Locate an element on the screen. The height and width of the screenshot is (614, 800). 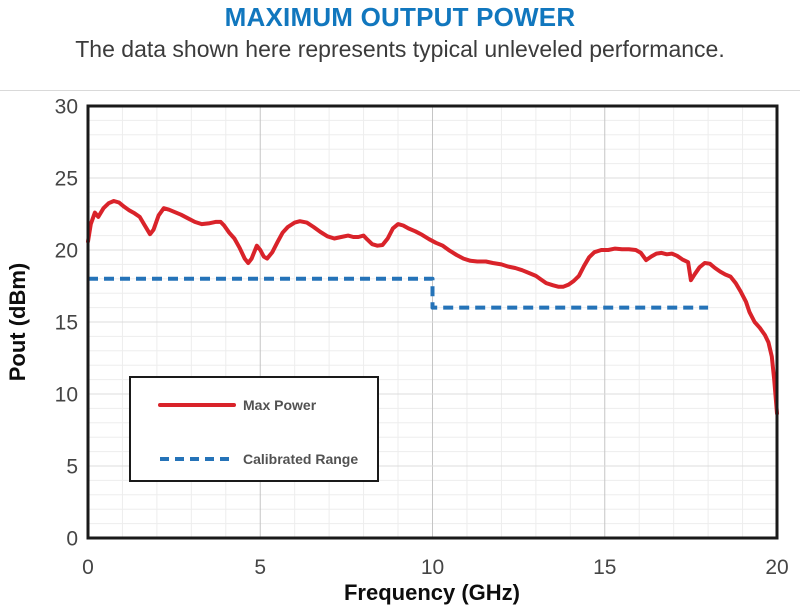
x-tick-label: 15 is located at coordinates (604, 567).